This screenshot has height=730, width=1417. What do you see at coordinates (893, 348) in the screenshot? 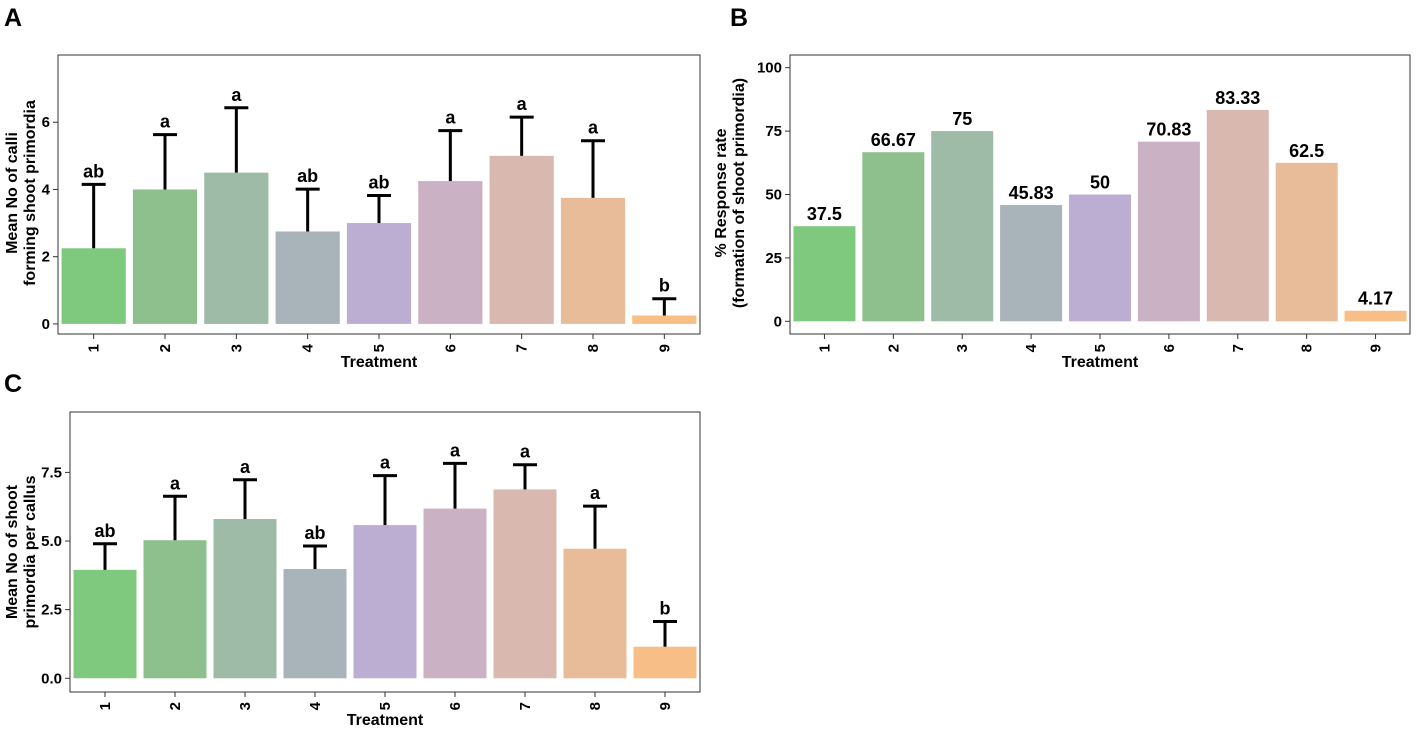
I see `x-tick-label-b: 2` at bounding box center [893, 348].